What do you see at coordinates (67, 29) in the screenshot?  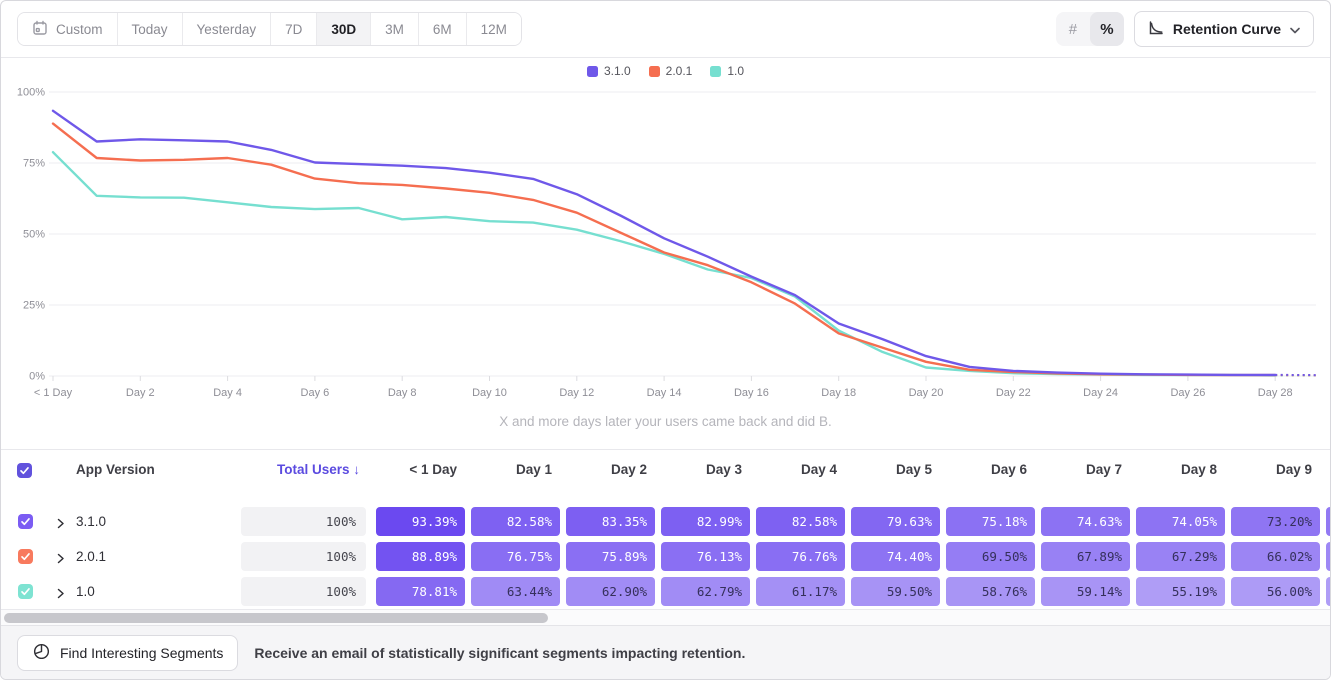 I see `date-range-custom: Custom` at bounding box center [67, 29].